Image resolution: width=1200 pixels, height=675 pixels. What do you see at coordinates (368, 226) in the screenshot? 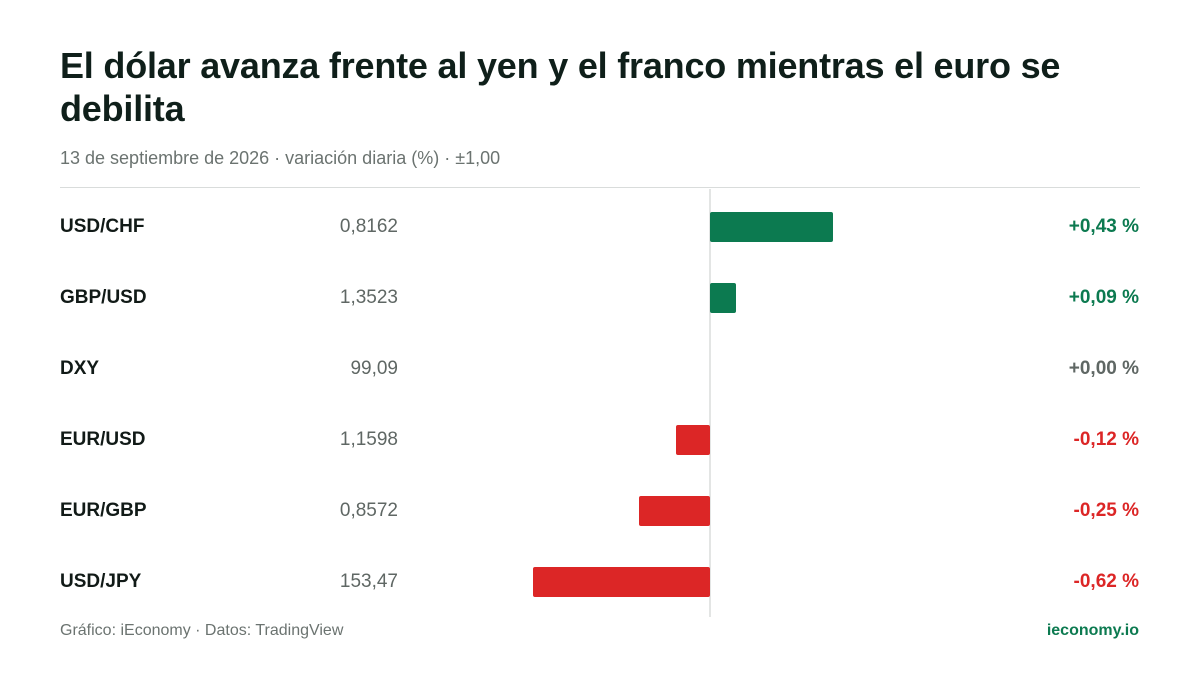
I see `exchange-rate-value: 0,8162` at bounding box center [368, 226].